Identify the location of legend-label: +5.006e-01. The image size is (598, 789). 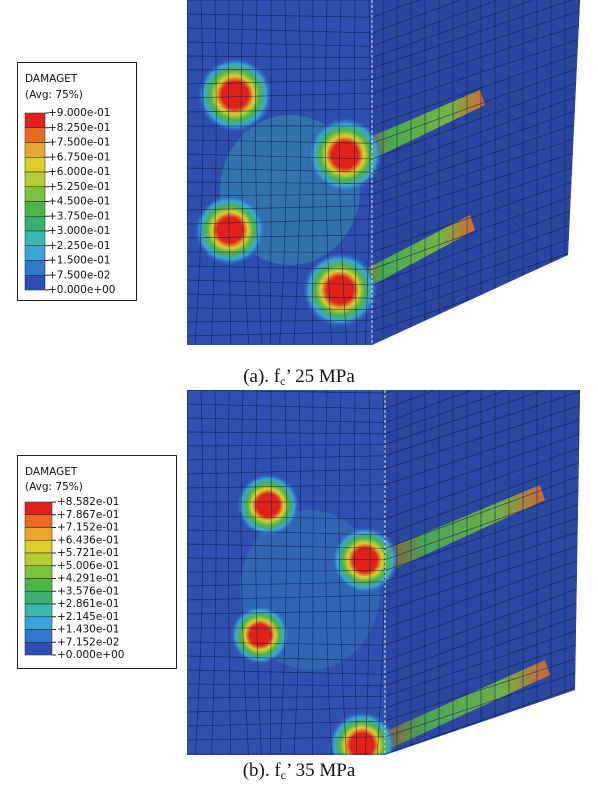
(88, 566).